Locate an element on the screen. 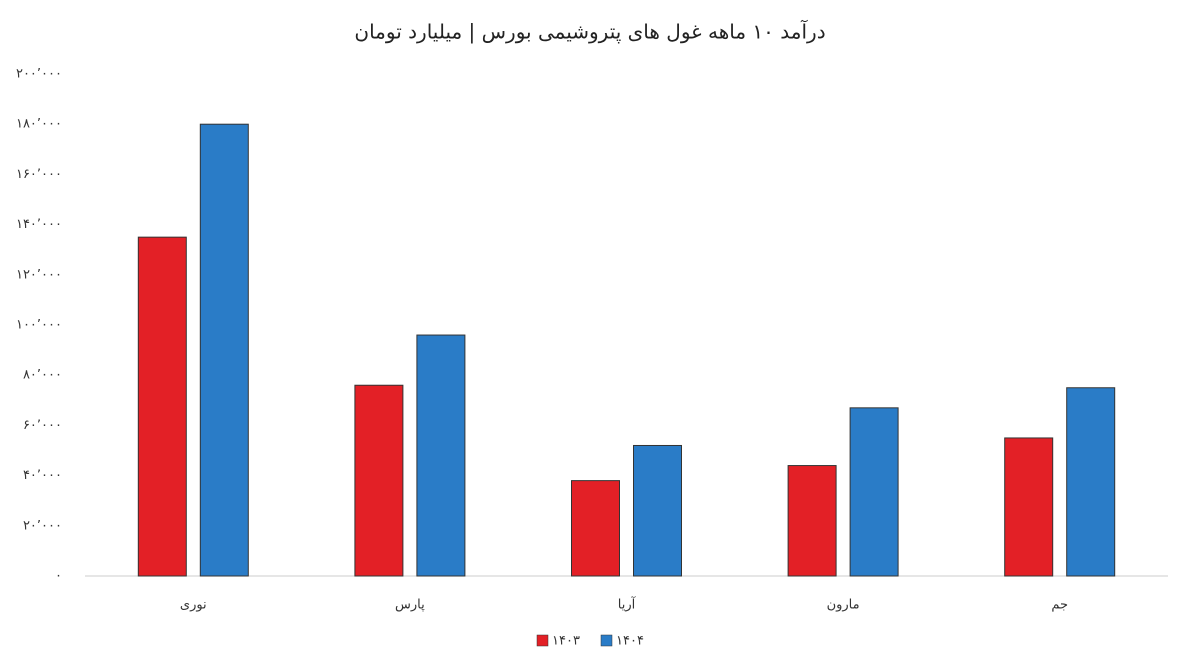  x-tick-label: آریا is located at coordinates (627, 604).